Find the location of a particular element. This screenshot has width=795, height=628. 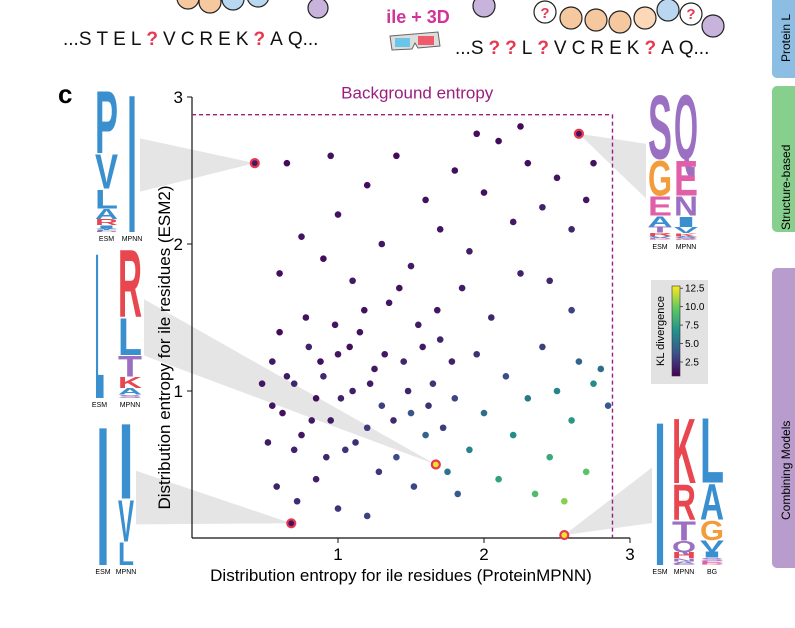

colorbar-tick-label: 7.5 is located at coordinates (692, 326).